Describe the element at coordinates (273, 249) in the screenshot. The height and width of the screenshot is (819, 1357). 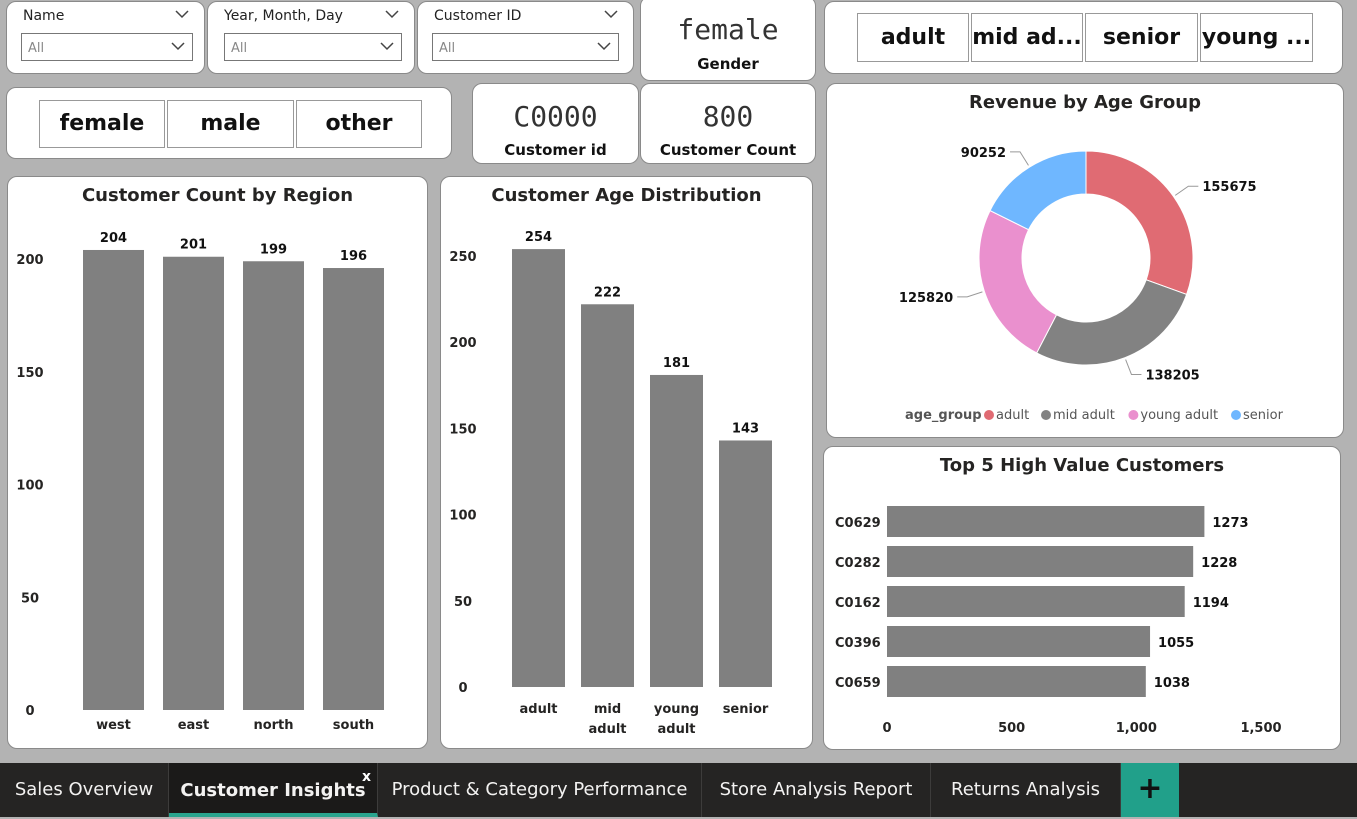
I see `data-label: 199` at that location.